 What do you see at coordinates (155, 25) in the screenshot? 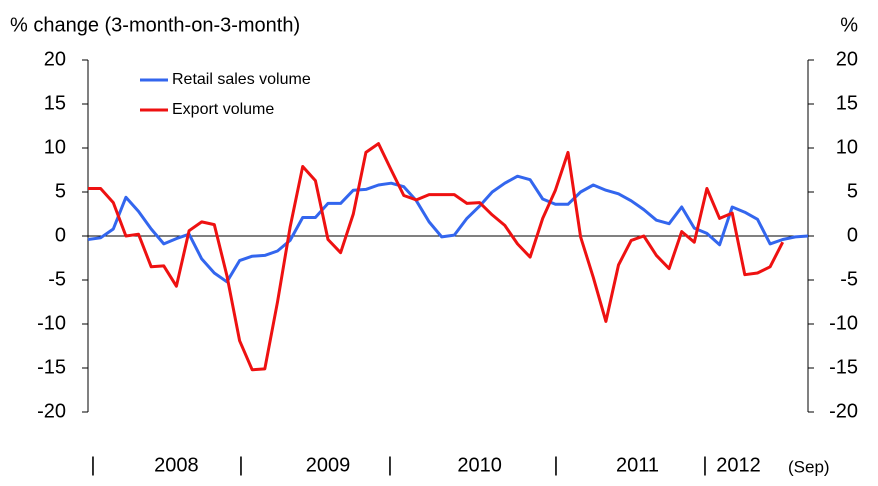
I see `chart-title: % change (3-month-on-3-month)` at bounding box center [155, 25].